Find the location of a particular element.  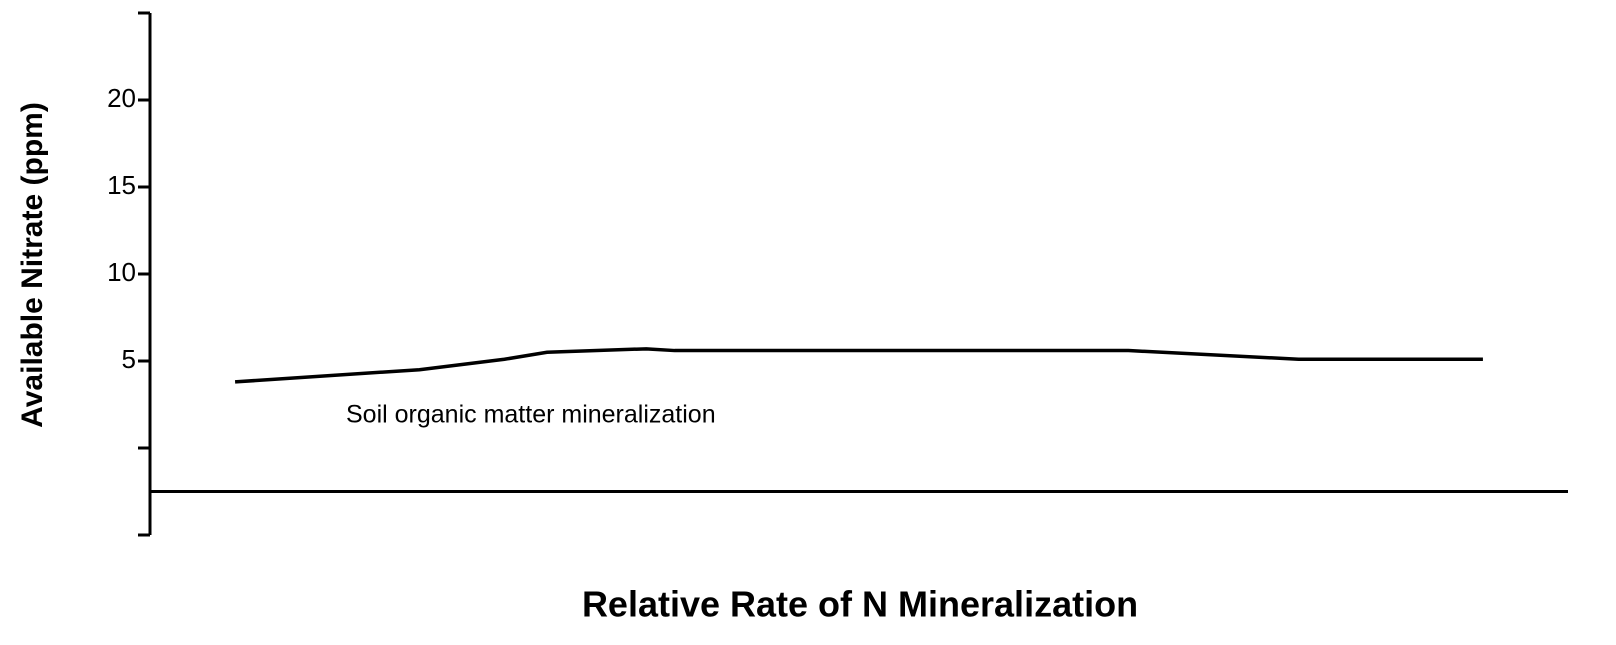

y-tick-label: 5 is located at coordinates (129, 359).